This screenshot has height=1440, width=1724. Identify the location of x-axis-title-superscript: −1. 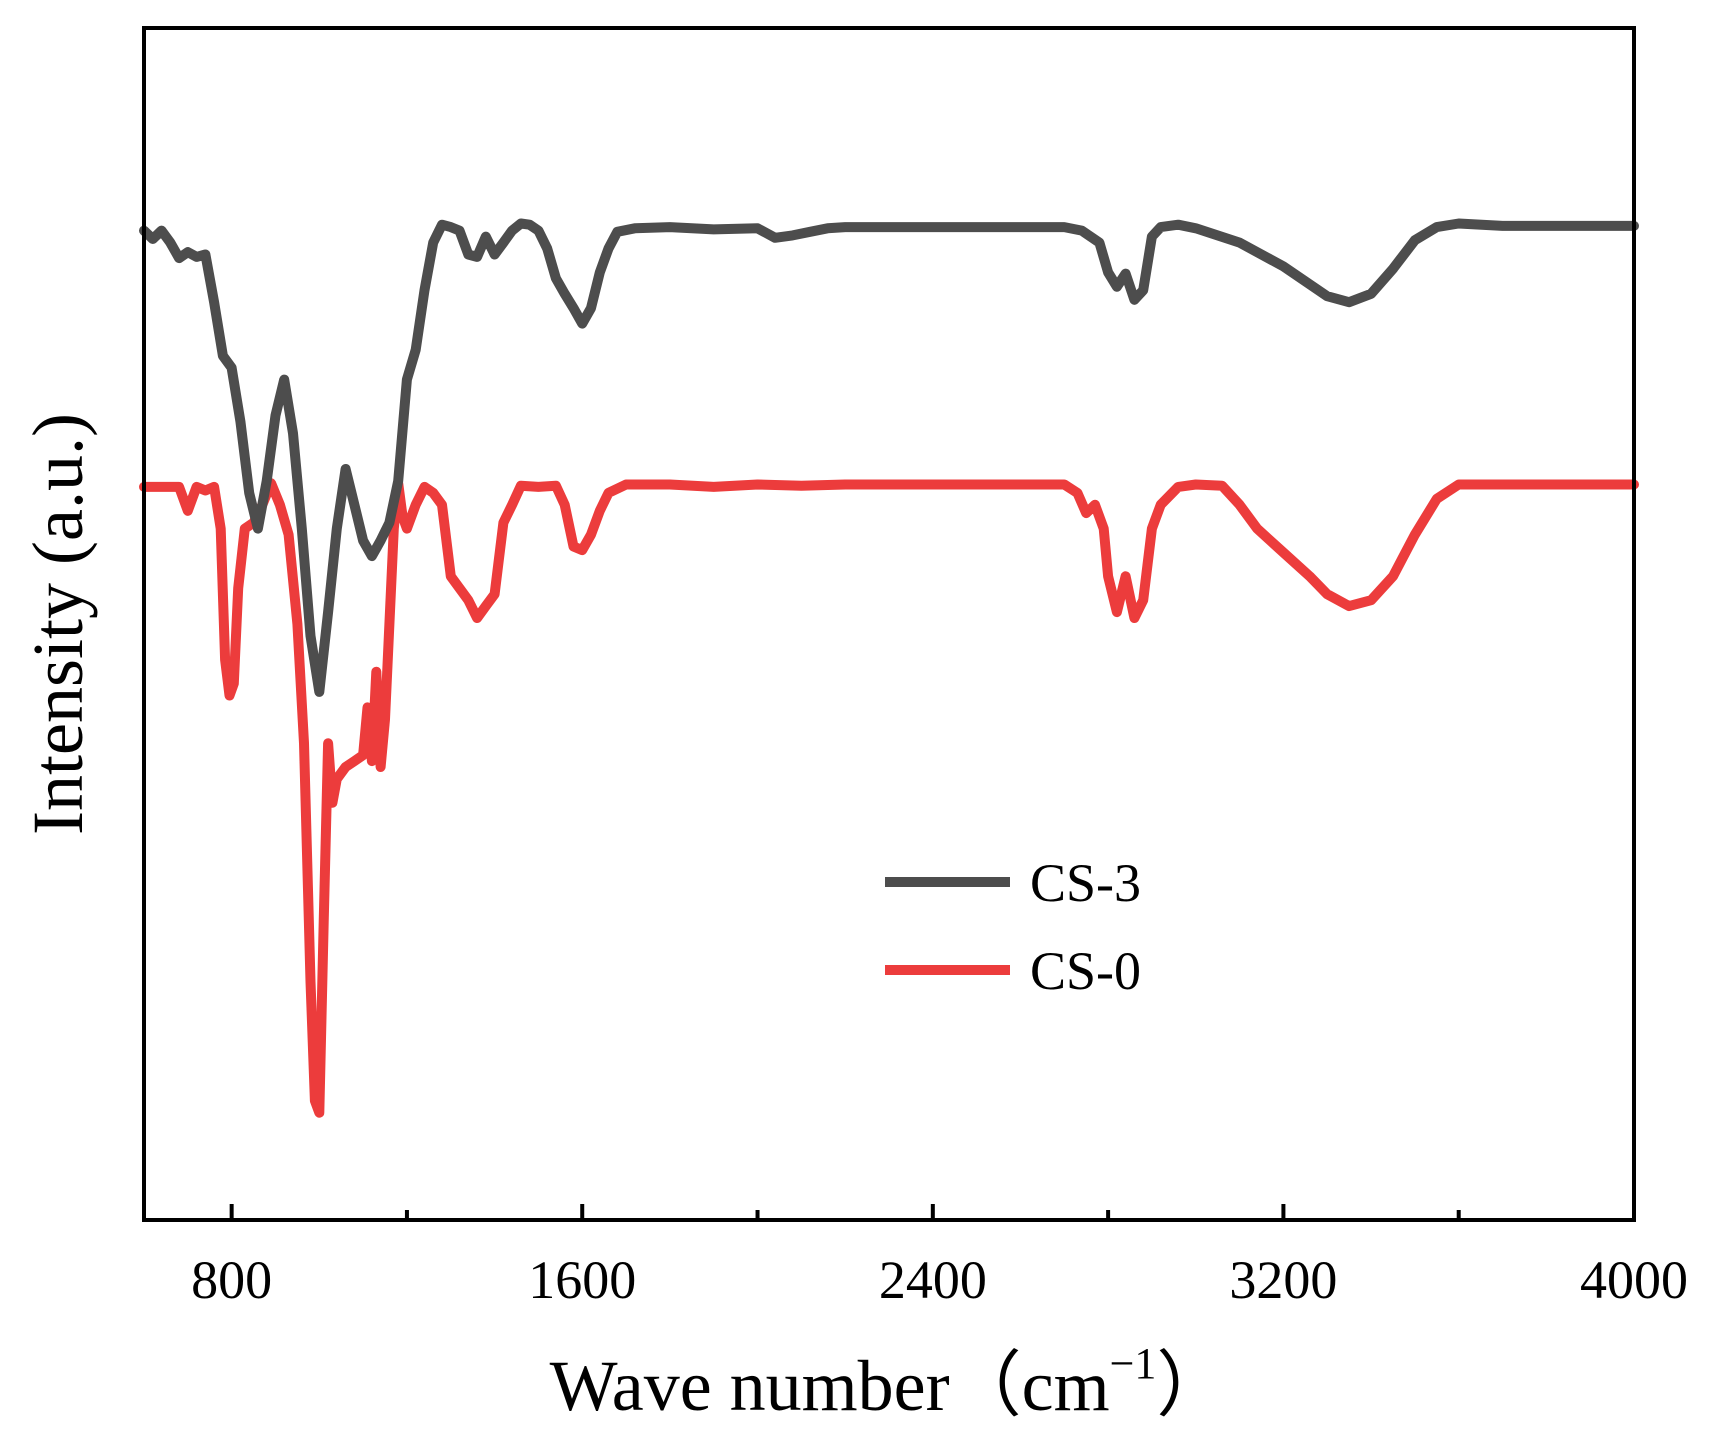
(1133, 1363).